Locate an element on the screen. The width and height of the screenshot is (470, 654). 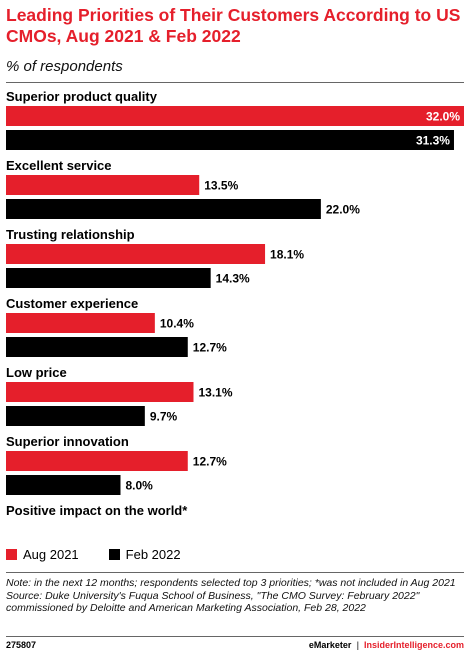
legend-item-feb-2022: Feb 2022 is located at coordinates (144, 554).